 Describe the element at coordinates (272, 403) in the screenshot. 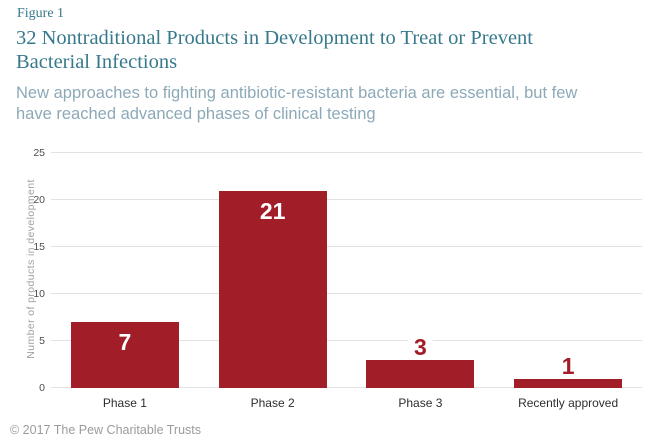

I see `x-axis-label-phase-2: Phase 2` at that location.